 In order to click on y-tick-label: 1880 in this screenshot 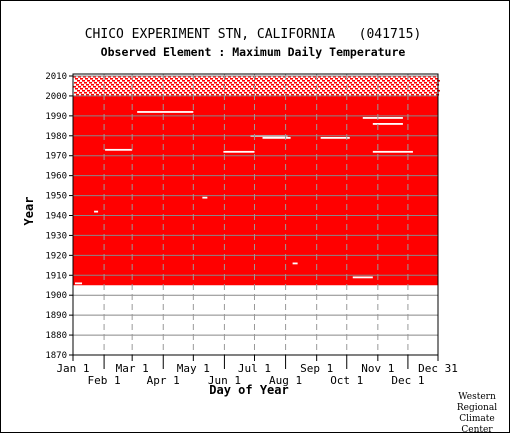, I will do `click(56, 336)`.